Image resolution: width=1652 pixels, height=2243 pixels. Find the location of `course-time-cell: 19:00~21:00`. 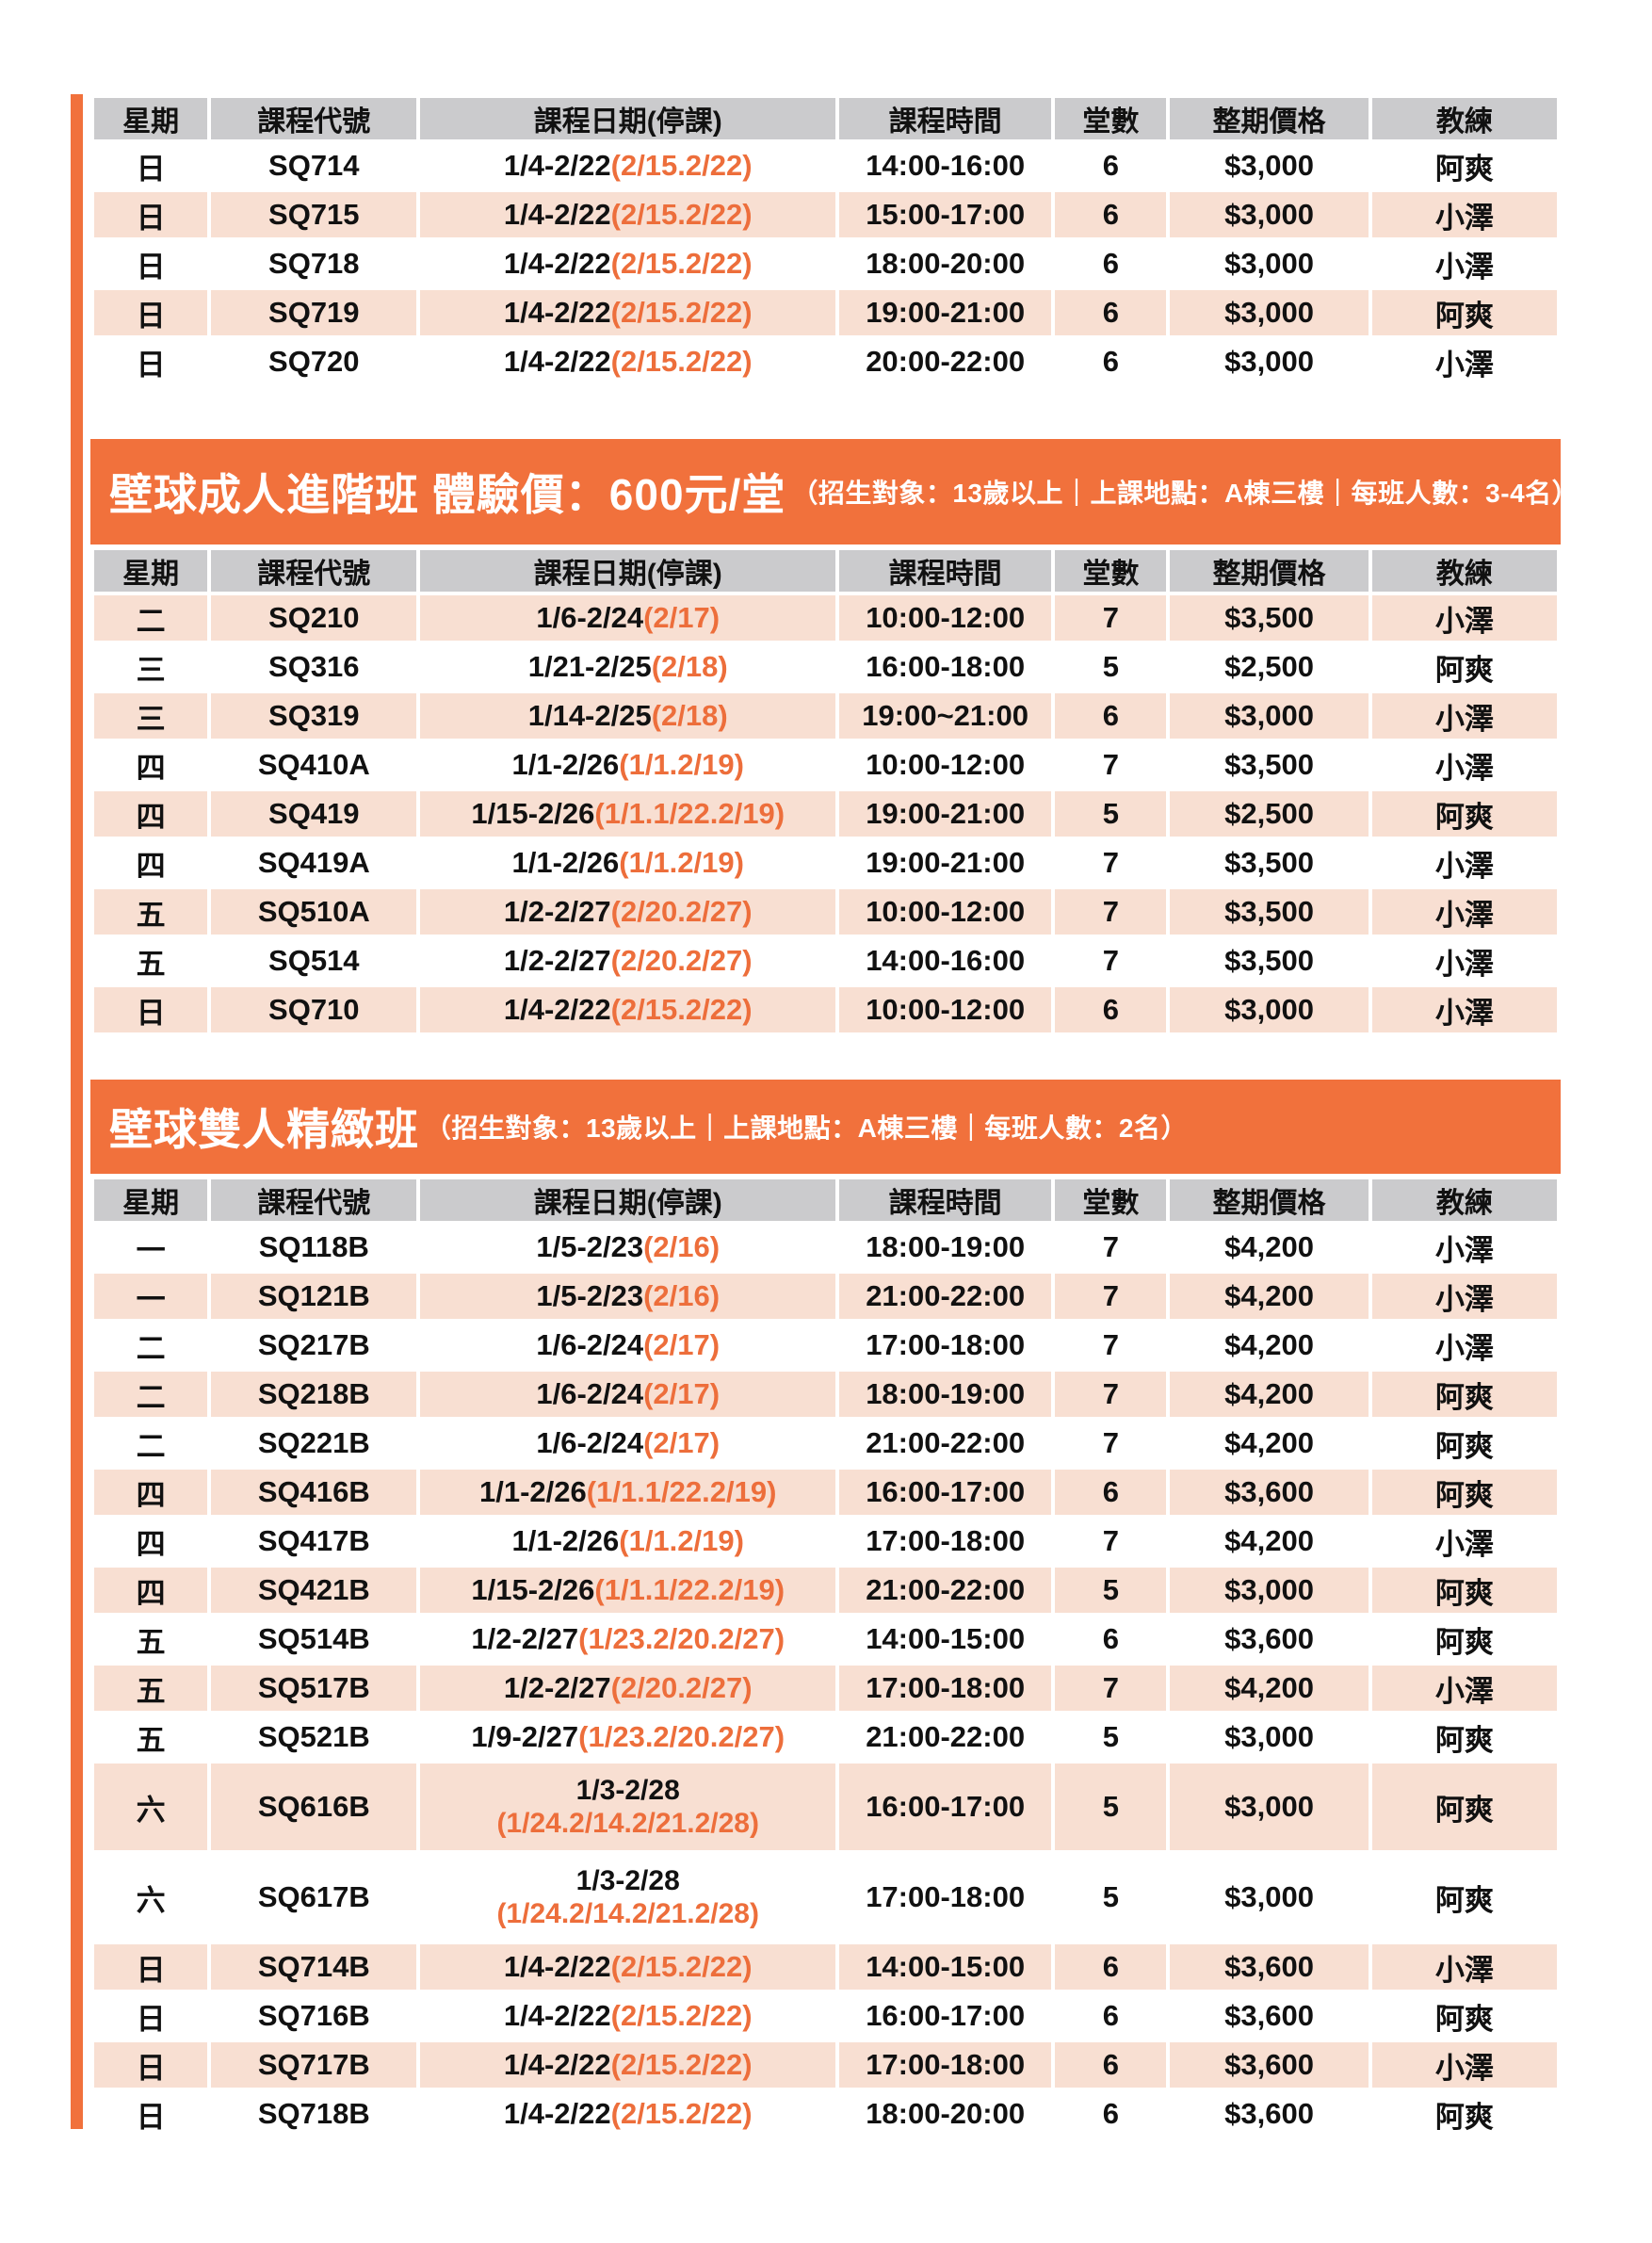

course-time-cell: 19:00~21:00 is located at coordinates (945, 716).